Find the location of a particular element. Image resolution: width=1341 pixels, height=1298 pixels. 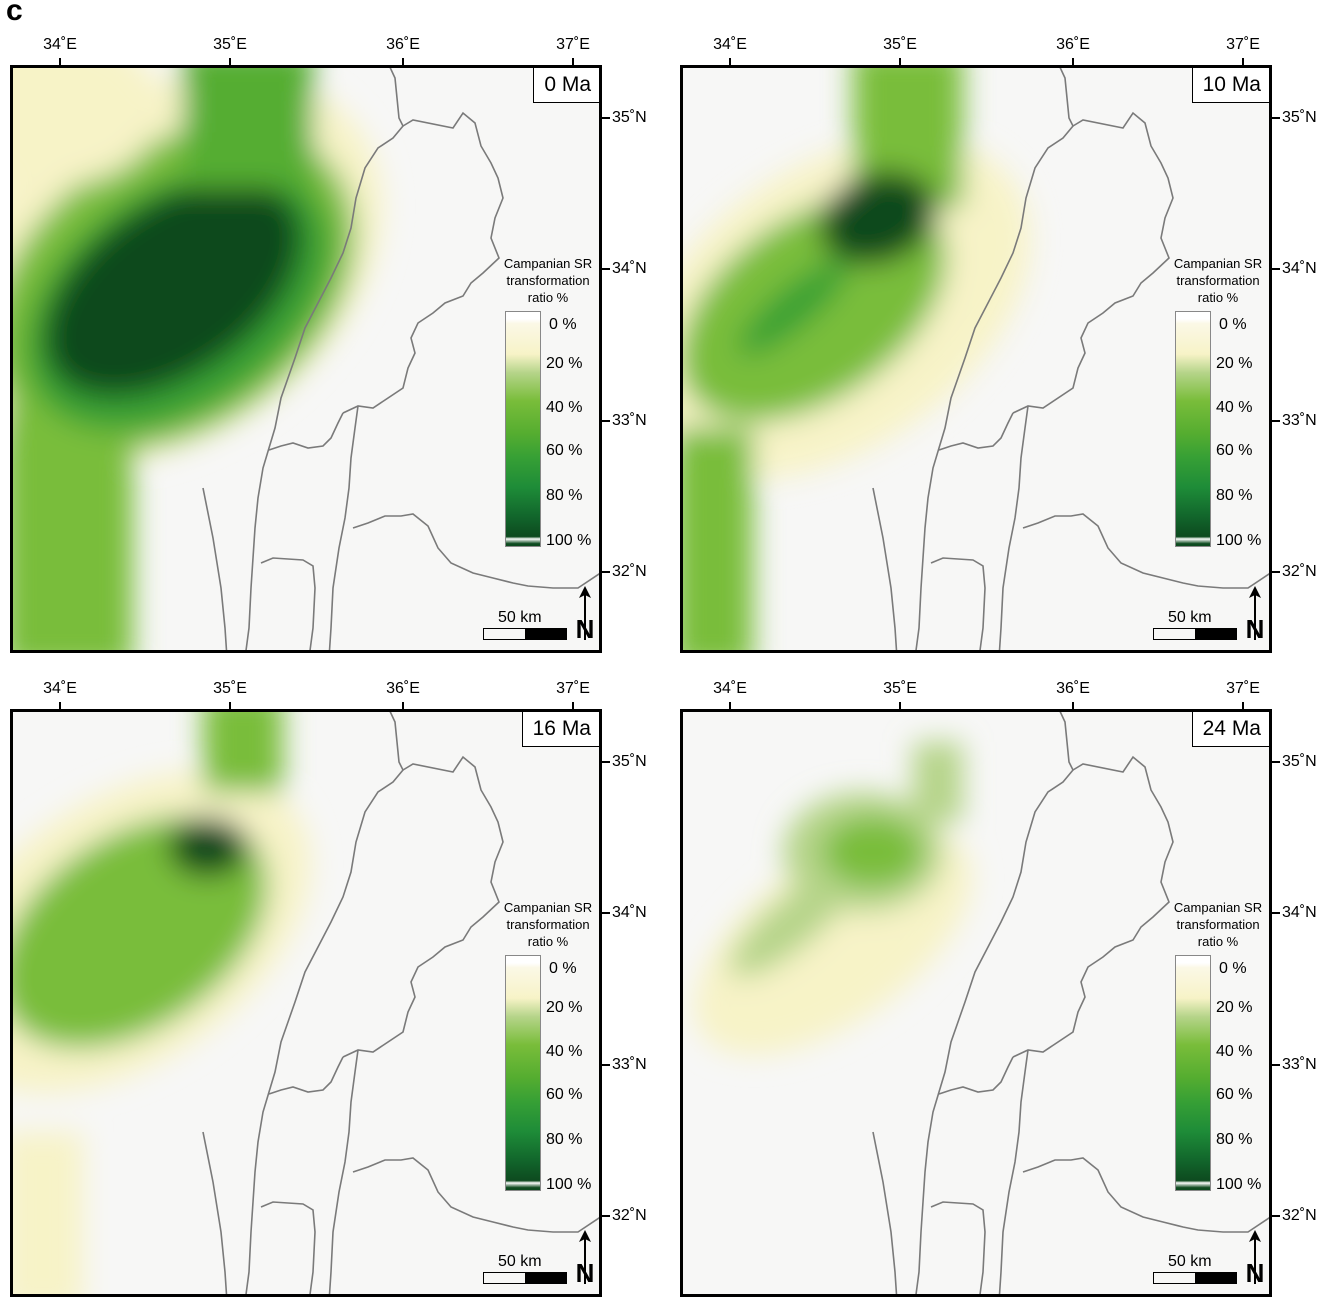

scale-label: 50 km is located at coordinates (1190, 1261).